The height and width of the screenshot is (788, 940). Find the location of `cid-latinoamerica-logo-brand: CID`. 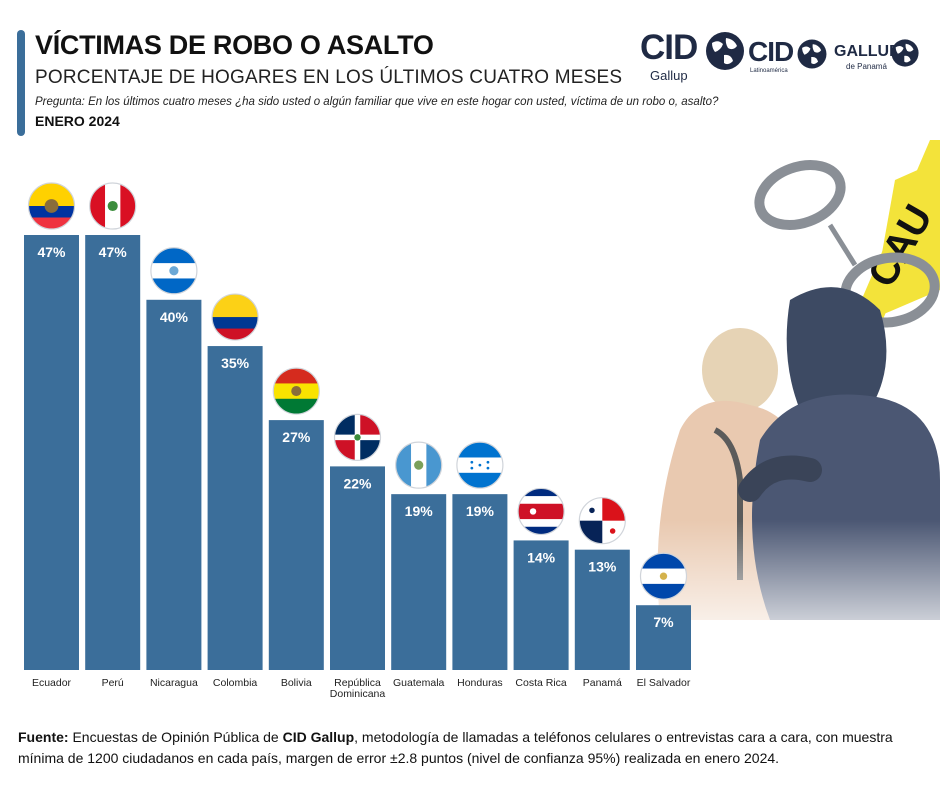

cid-latinoamerica-logo-brand: CID is located at coordinates (771, 51).